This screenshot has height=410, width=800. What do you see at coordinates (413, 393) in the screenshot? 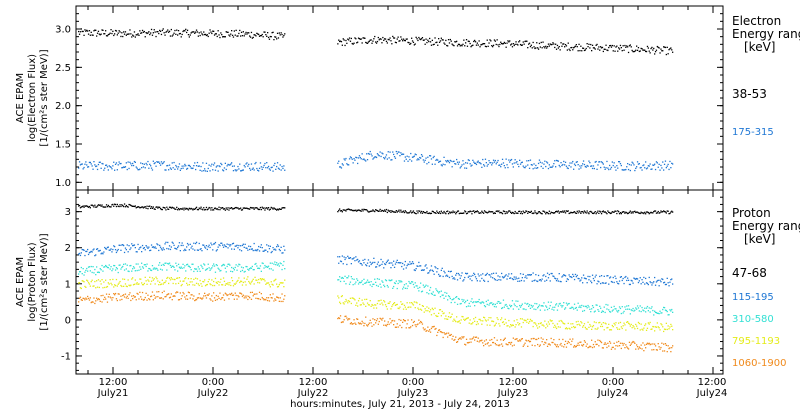
I see `x-tick-date-3: July23` at bounding box center [413, 393].